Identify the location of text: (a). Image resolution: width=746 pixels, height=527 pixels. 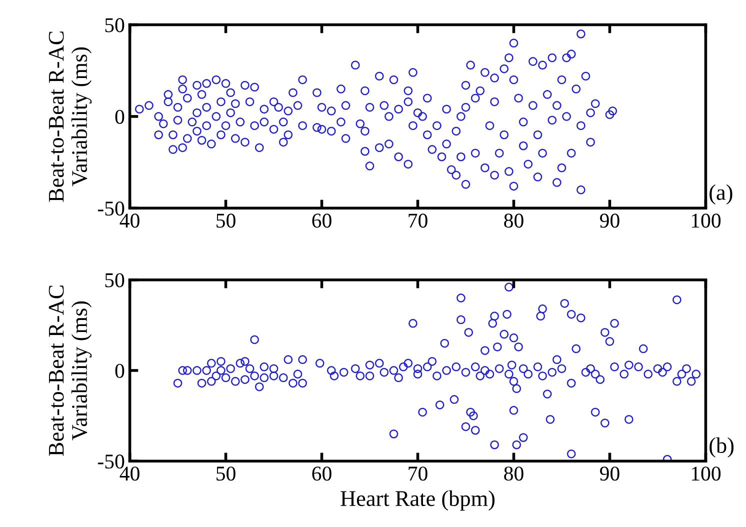
(721, 194).